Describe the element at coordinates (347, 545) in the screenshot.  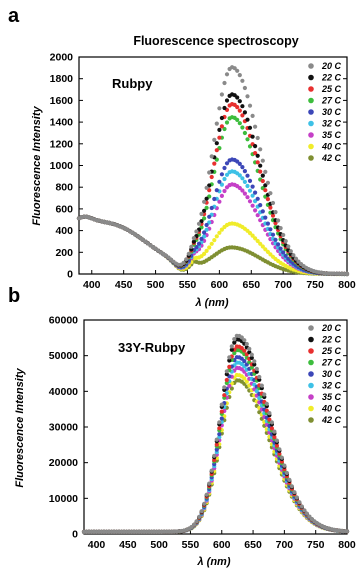
I see `x-tick-label: 800` at that location.